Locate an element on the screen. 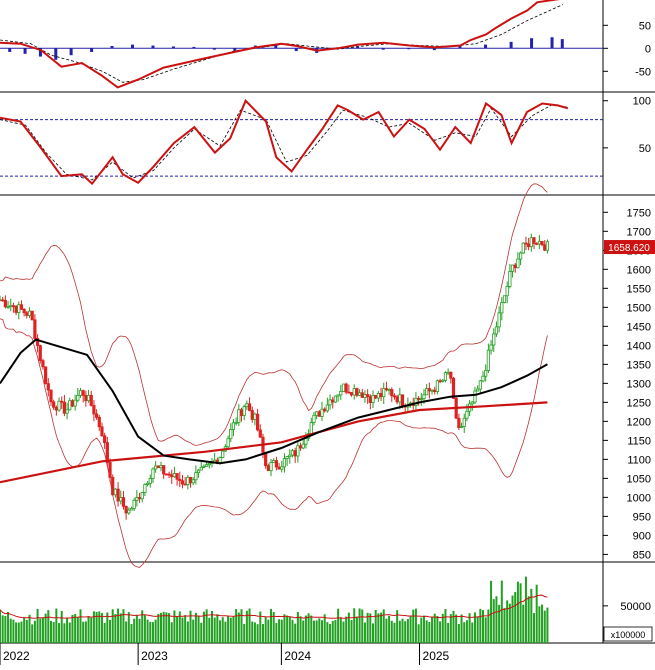 This screenshot has height=670, width=655. y-tick-label: 100 is located at coordinates (642, 102).